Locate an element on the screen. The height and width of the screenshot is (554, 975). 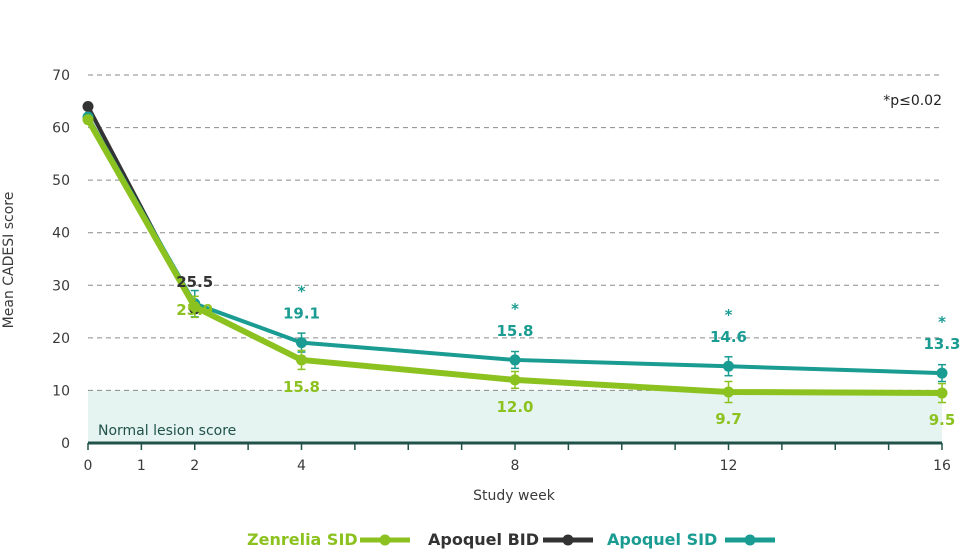
x-tick-label-2: 2 is located at coordinates (194, 466).